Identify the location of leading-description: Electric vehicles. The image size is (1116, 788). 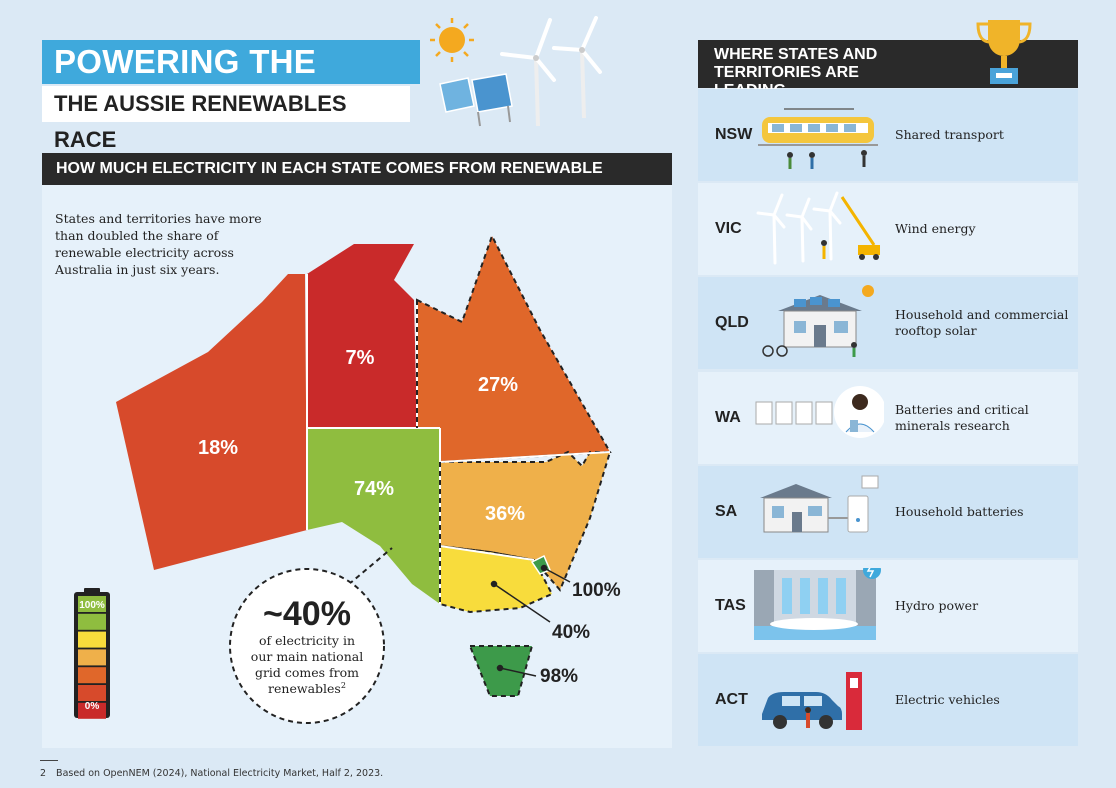
(947, 700).